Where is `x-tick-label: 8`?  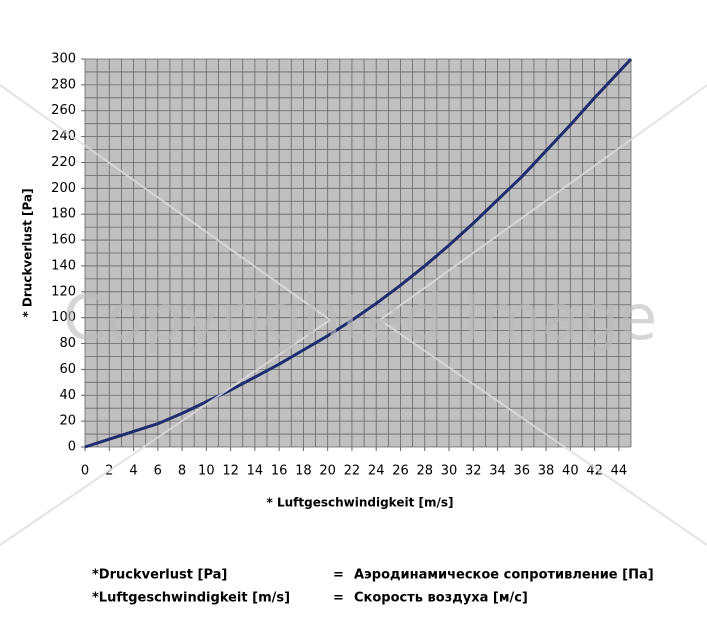 x-tick-label: 8 is located at coordinates (182, 471).